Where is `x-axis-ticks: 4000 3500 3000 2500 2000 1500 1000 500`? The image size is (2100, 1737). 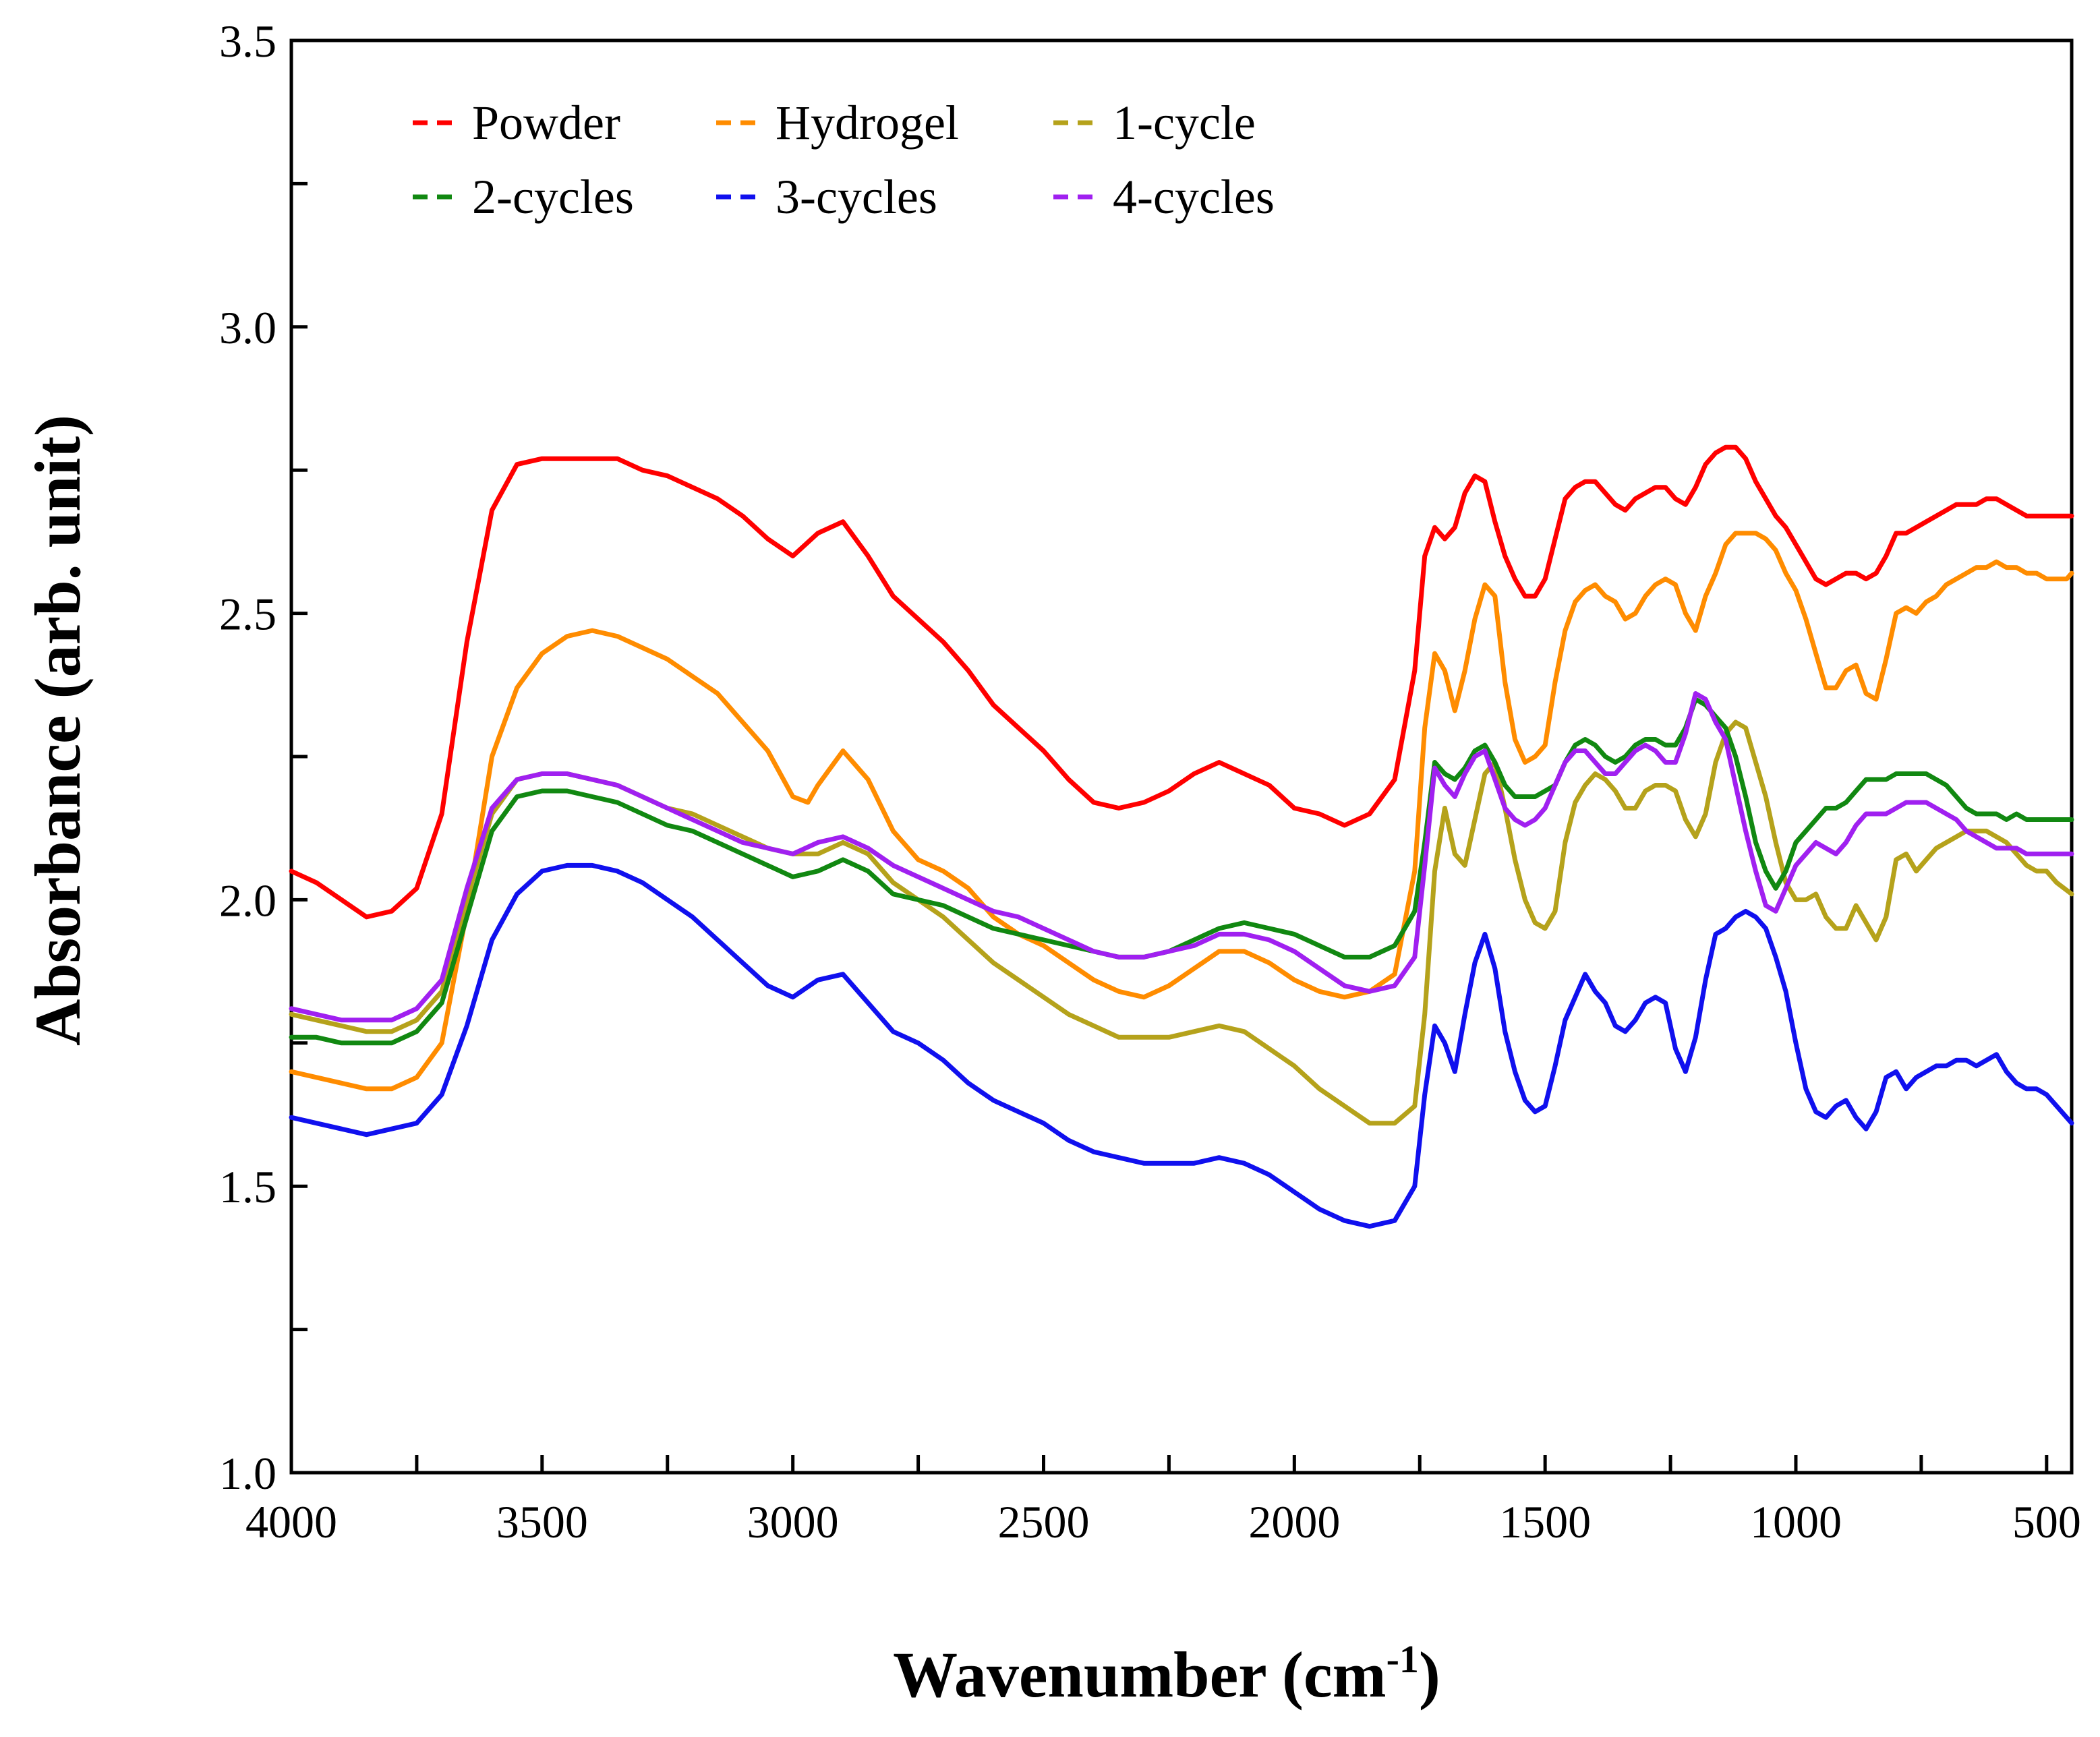
x-axis-ticks: 4000 3500 3000 2500 2000 1500 1000 500 is located at coordinates (1163, 1501).